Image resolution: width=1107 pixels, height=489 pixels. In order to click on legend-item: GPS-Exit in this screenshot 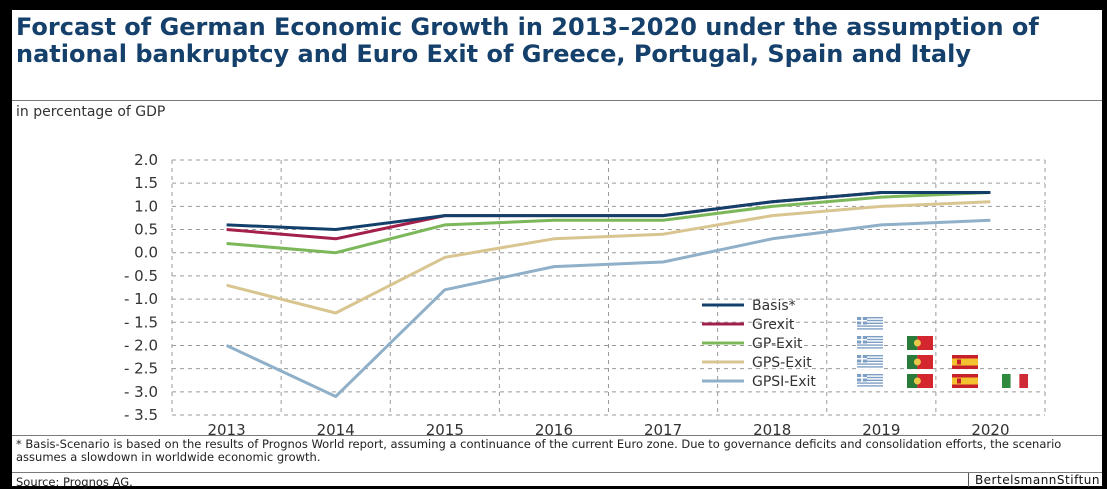, I will do `click(840, 363)`.